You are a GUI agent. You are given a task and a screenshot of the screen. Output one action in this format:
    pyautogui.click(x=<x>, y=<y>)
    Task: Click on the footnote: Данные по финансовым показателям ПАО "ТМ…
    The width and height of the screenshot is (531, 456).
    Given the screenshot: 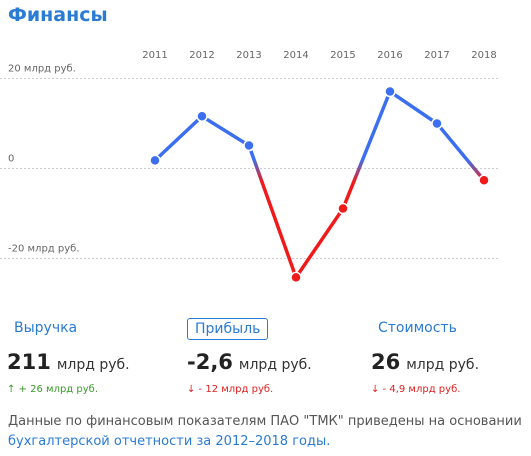 What is the action you would take?
    pyautogui.click(x=265, y=432)
    